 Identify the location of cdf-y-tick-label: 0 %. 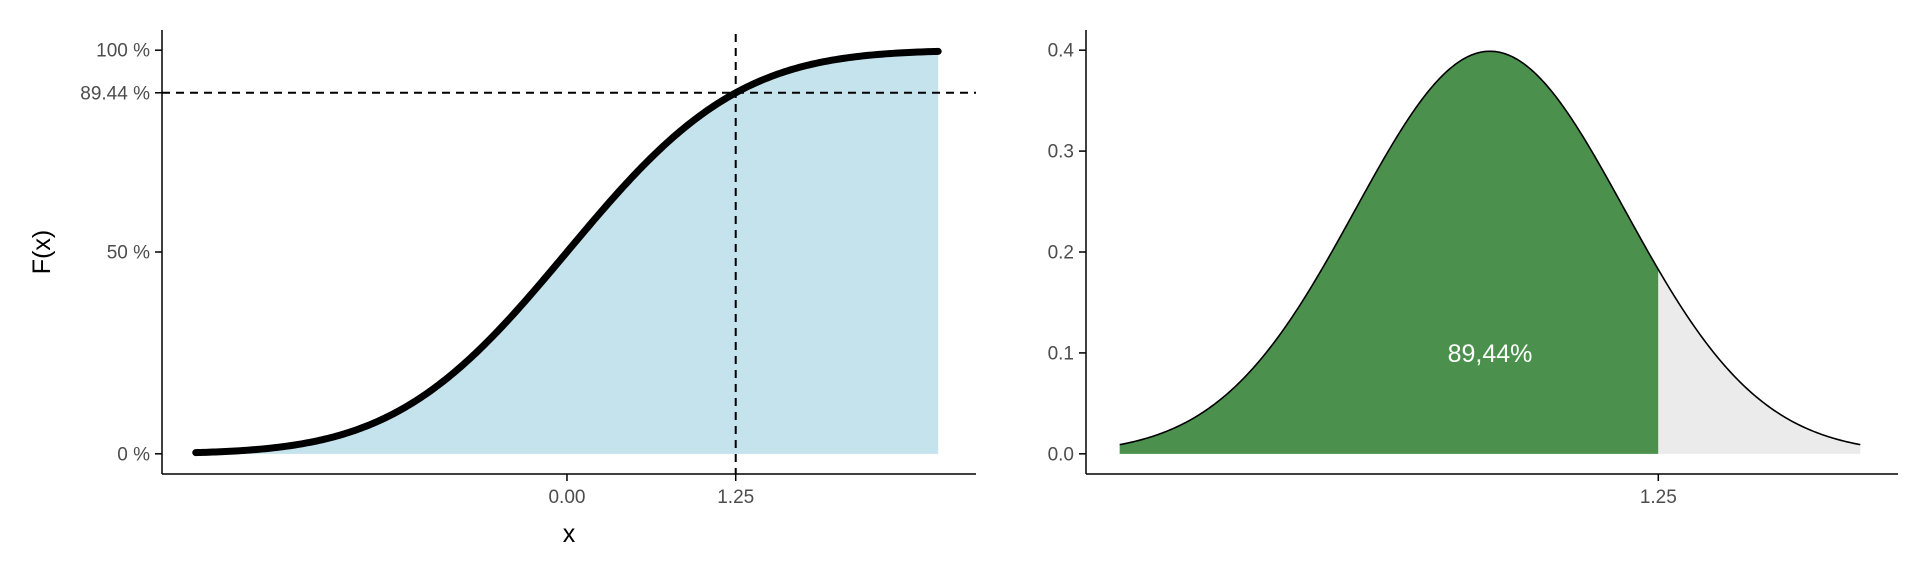
(133, 454).